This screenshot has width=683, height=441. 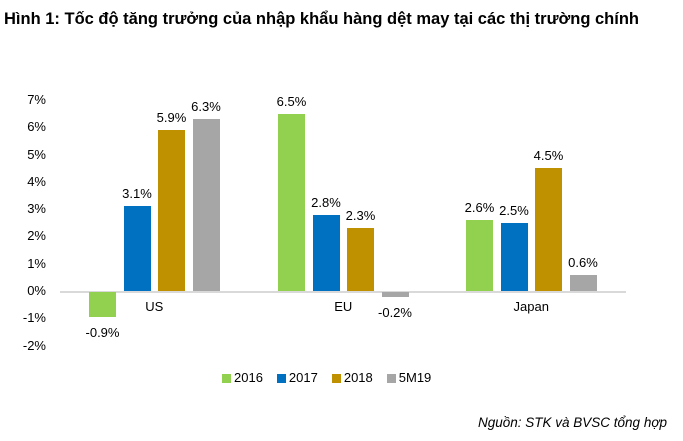 I want to click on category-label-japan: Japan, so click(x=531, y=306).